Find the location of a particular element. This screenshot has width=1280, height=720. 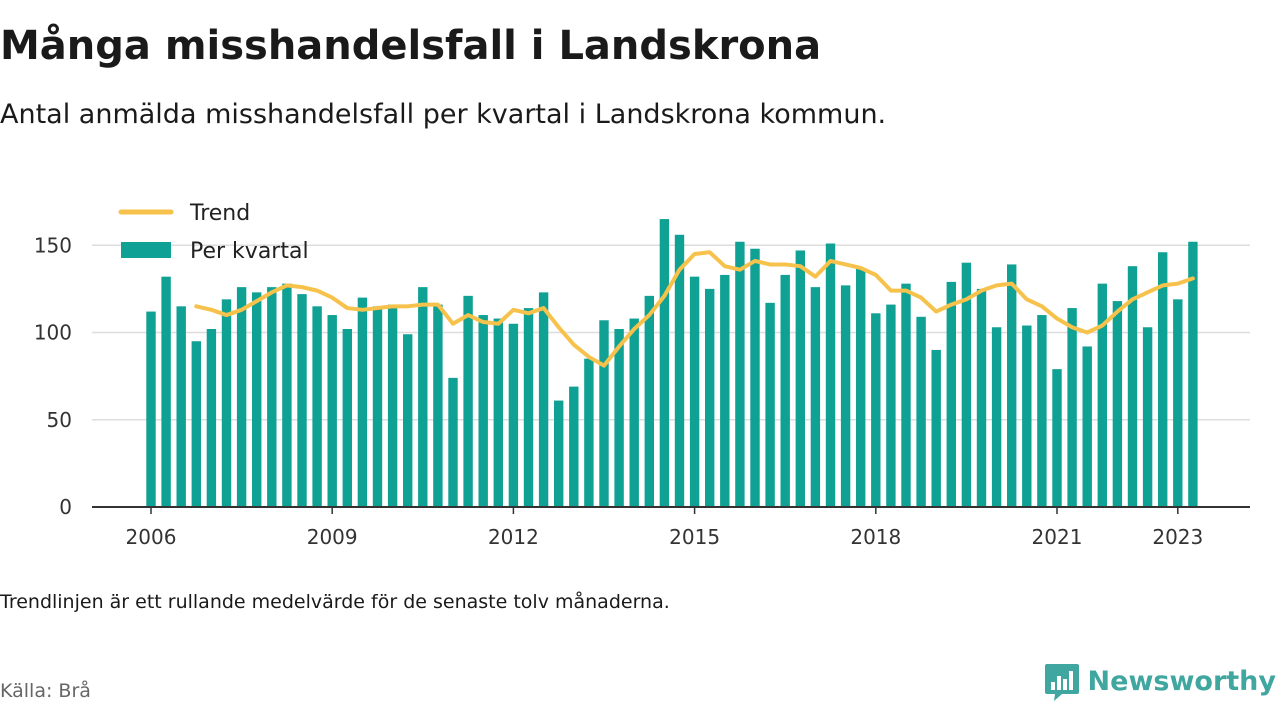

legend: Trend Per kvartal is located at coordinates (213, 232).